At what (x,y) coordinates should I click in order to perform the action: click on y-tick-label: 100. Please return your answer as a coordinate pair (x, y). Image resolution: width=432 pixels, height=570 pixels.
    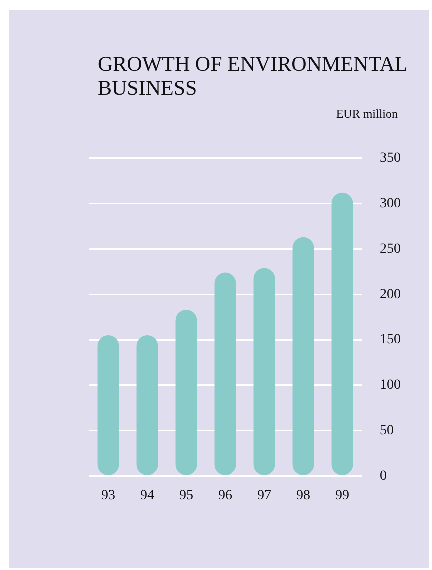
    Looking at the image, I should click on (390, 386).